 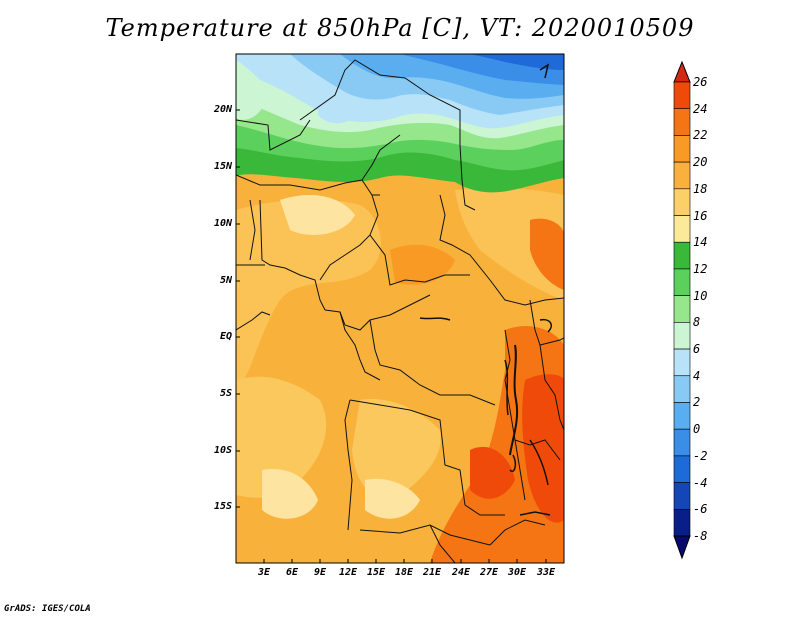 I want to click on footer-credit: GrADS: IGES/COLA, so click(x=47, y=609).